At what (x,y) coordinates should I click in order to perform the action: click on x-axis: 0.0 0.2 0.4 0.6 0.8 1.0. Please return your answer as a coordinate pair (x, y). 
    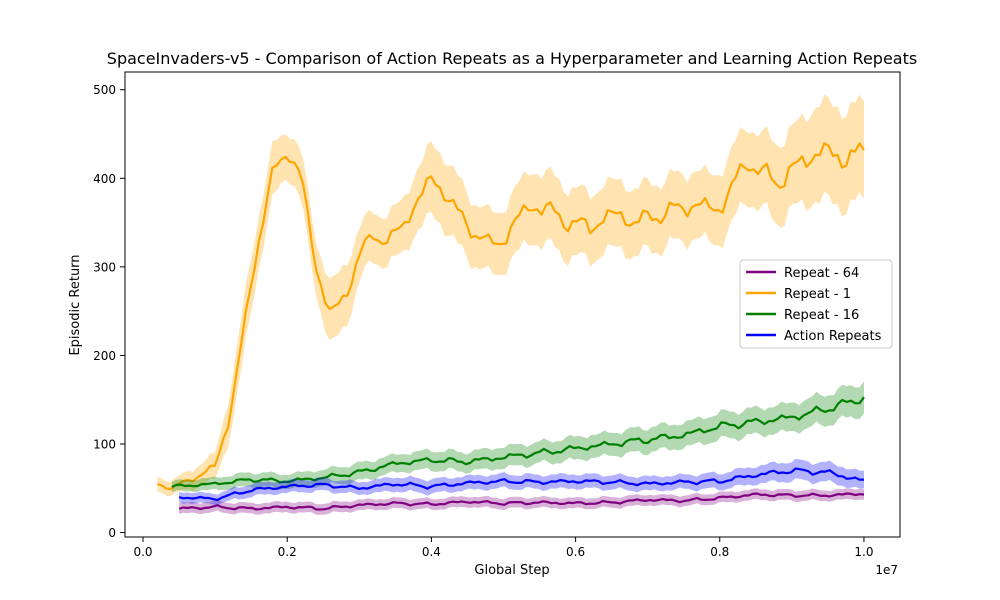
    Looking at the image, I should click on (503, 548).